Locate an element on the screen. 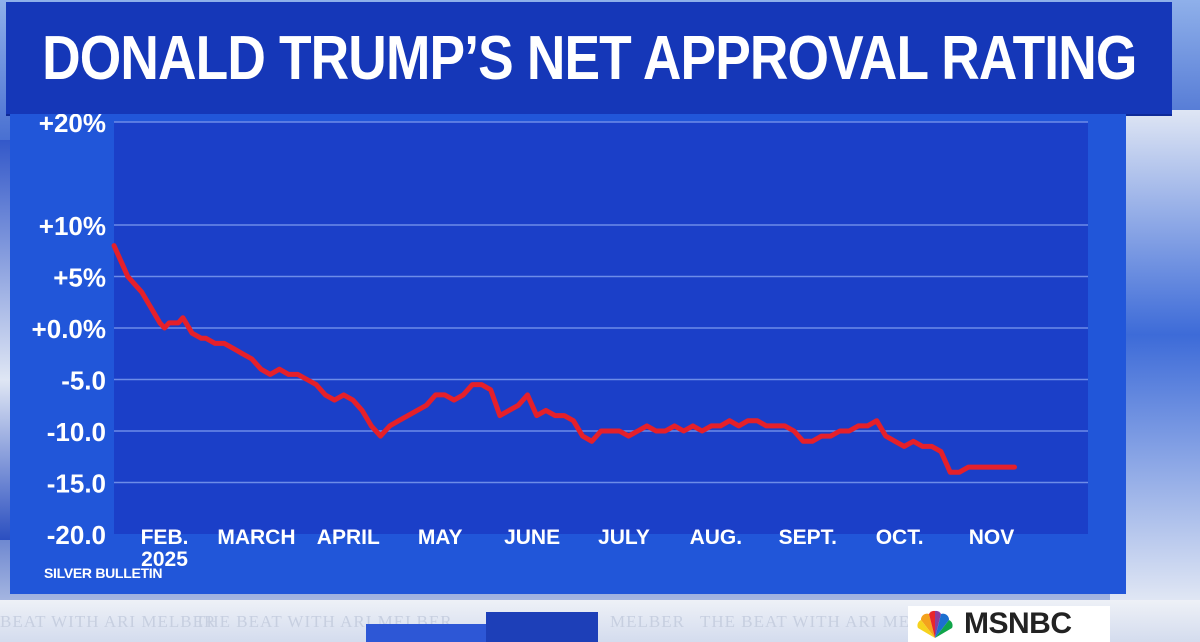 The image size is (1200, 642). x-tick-label: MAY is located at coordinates (440, 537).